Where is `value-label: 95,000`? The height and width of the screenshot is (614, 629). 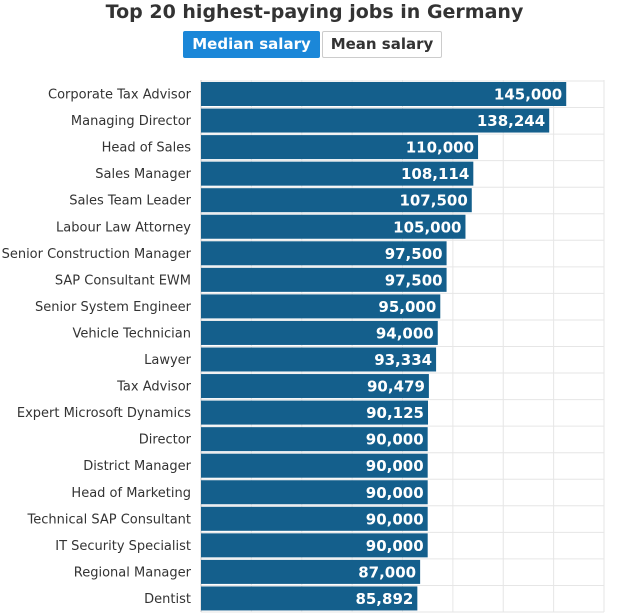
value-label: 95,000 is located at coordinates (407, 307).